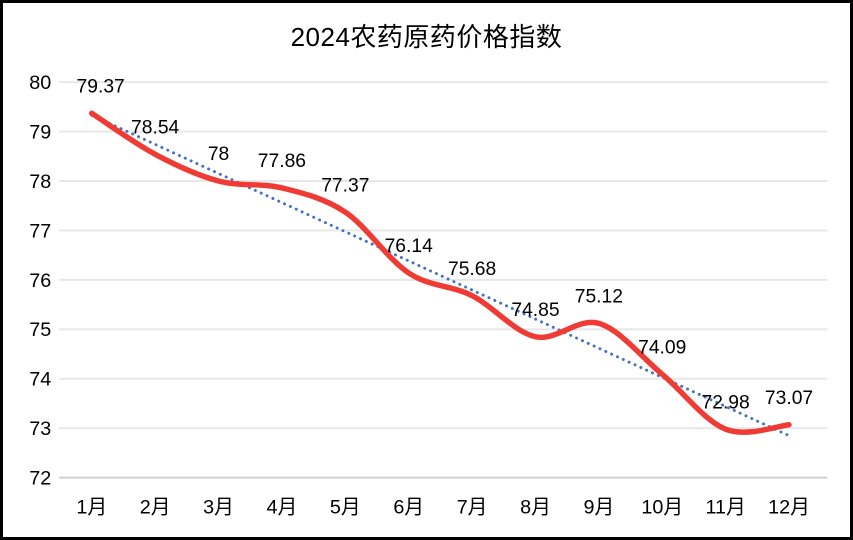 The image size is (853, 540). What do you see at coordinates (282, 507) in the screenshot?
I see `x-tick-label: 4月` at bounding box center [282, 507].